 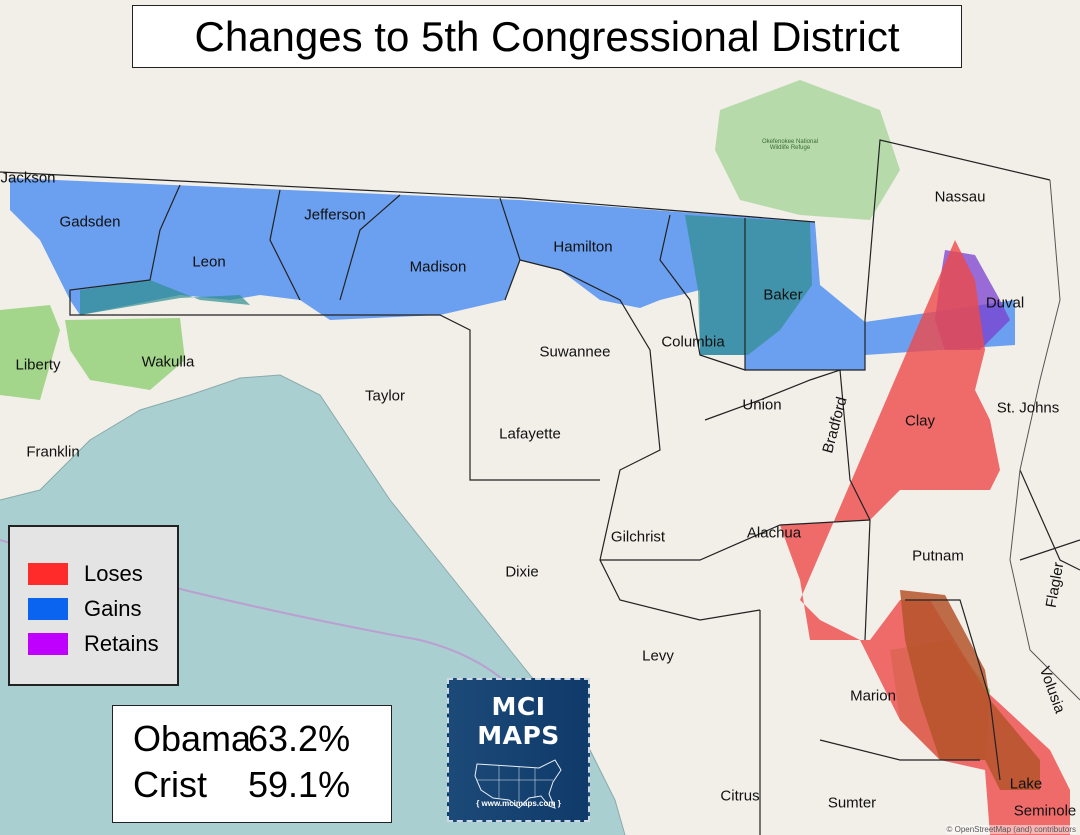 What do you see at coordinates (873, 696) in the screenshot?
I see `county-label-marion: Marion` at bounding box center [873, 696].